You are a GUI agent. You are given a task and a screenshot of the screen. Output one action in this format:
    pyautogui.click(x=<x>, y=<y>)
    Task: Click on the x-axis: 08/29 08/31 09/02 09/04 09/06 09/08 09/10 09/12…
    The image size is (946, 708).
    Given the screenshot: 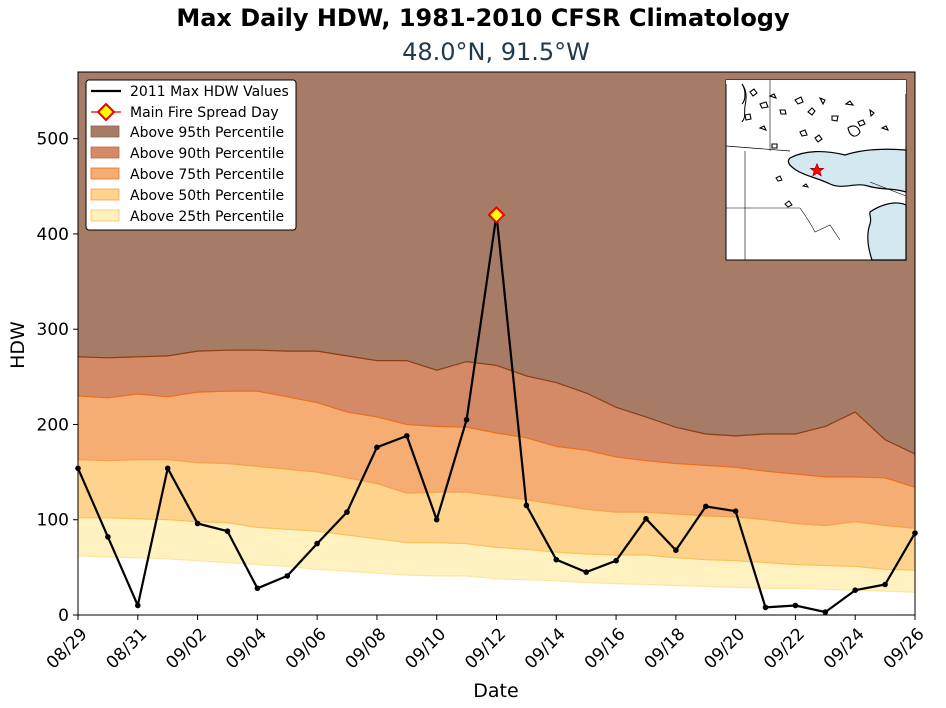 What is the action you would take?
    pyautogui.click(x=486, y=644)
    